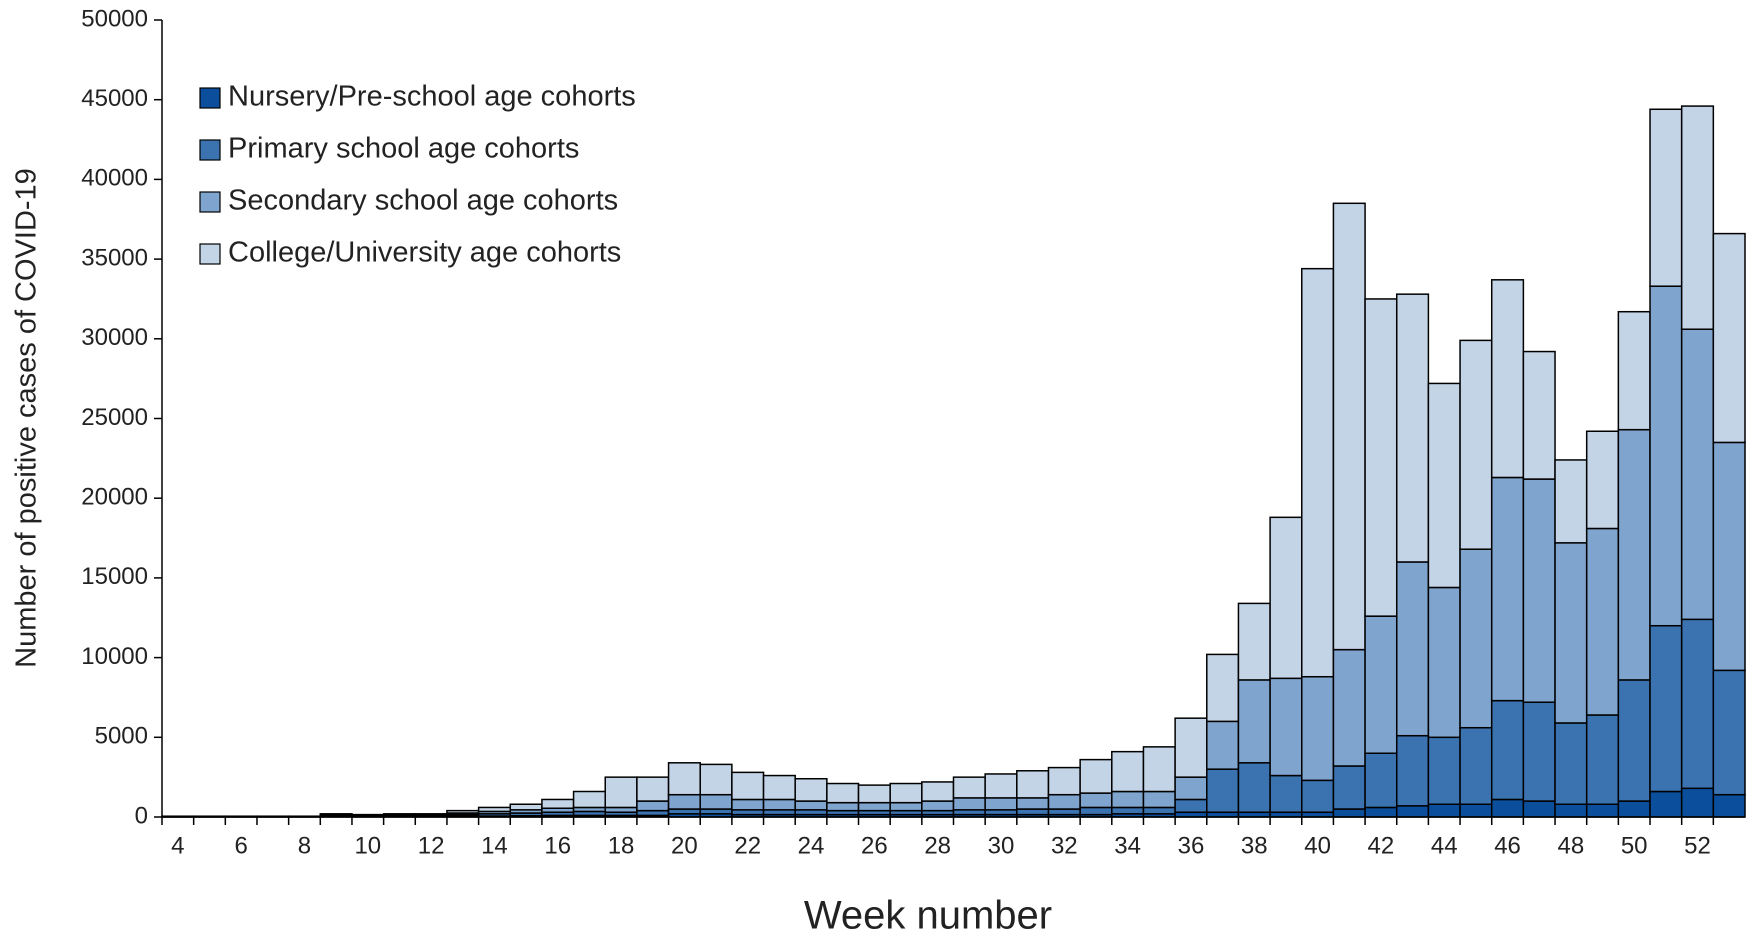  Describe the element at coordinates (114, 98) in the screenshot. I see `y-tick-label: 45000` at that location.